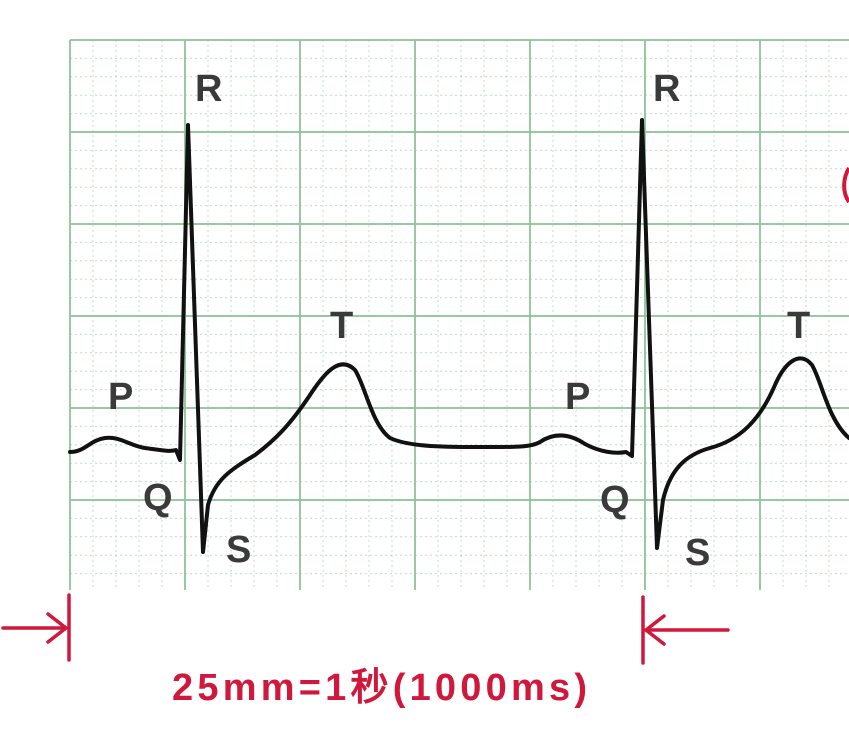  What do you see at coordinates (577, 397) in the screenshot?
I see `label-p-2: P` at bounding box center [577, 397].